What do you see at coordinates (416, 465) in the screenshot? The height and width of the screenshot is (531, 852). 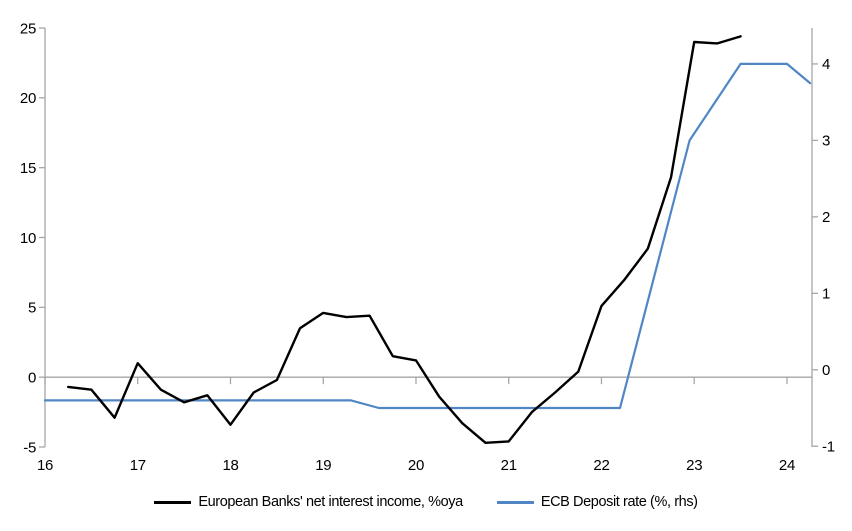 I see `x-axis-tick-label: 20` at bounding box center [416, 465].